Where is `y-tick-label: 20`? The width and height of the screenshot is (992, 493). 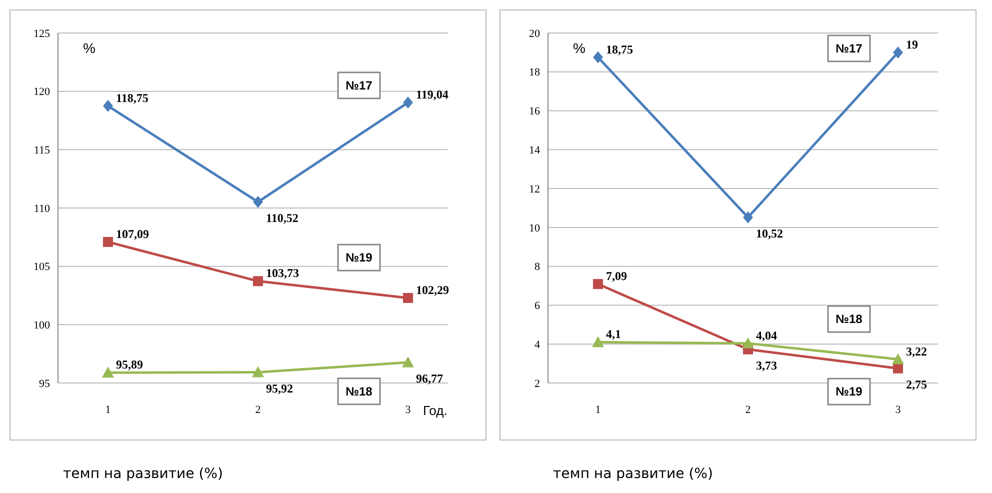 y-tick-label: 20 is located at coordinates (534, 34).